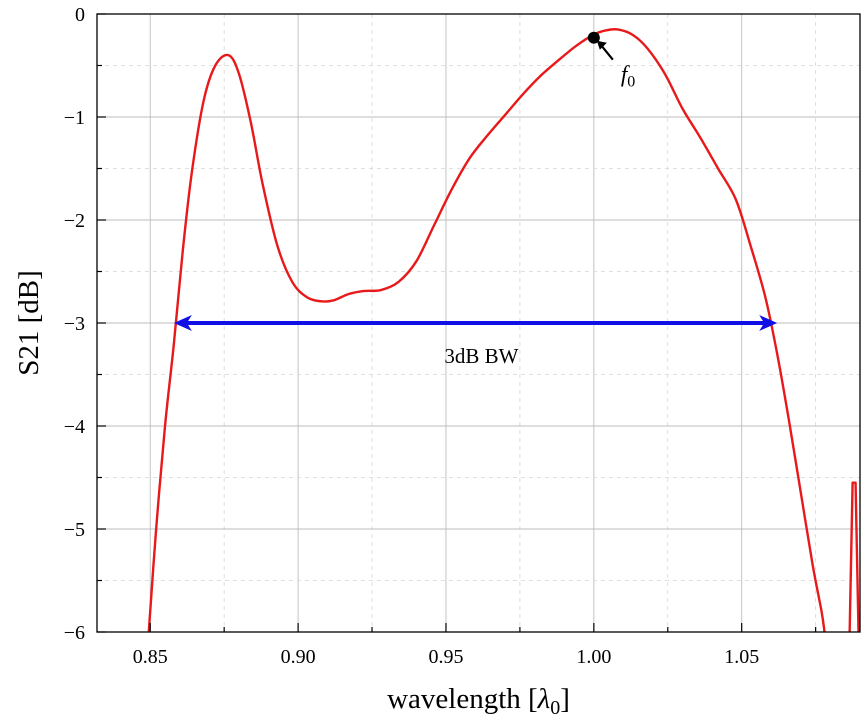 This screenshot has height=722, width=868. What do you see at coordinates (74, 118) in the screenshot?
I see `y-tick-label: −1` at bounding box center [74, 118].